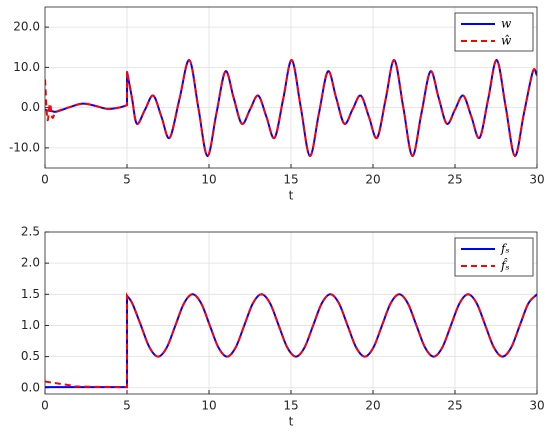 The width and height of the screenshot is (550, 439). Describe the element at coordinates (30, 325) in the screenshot. I see `y-tick-label: 1.0` at that location.